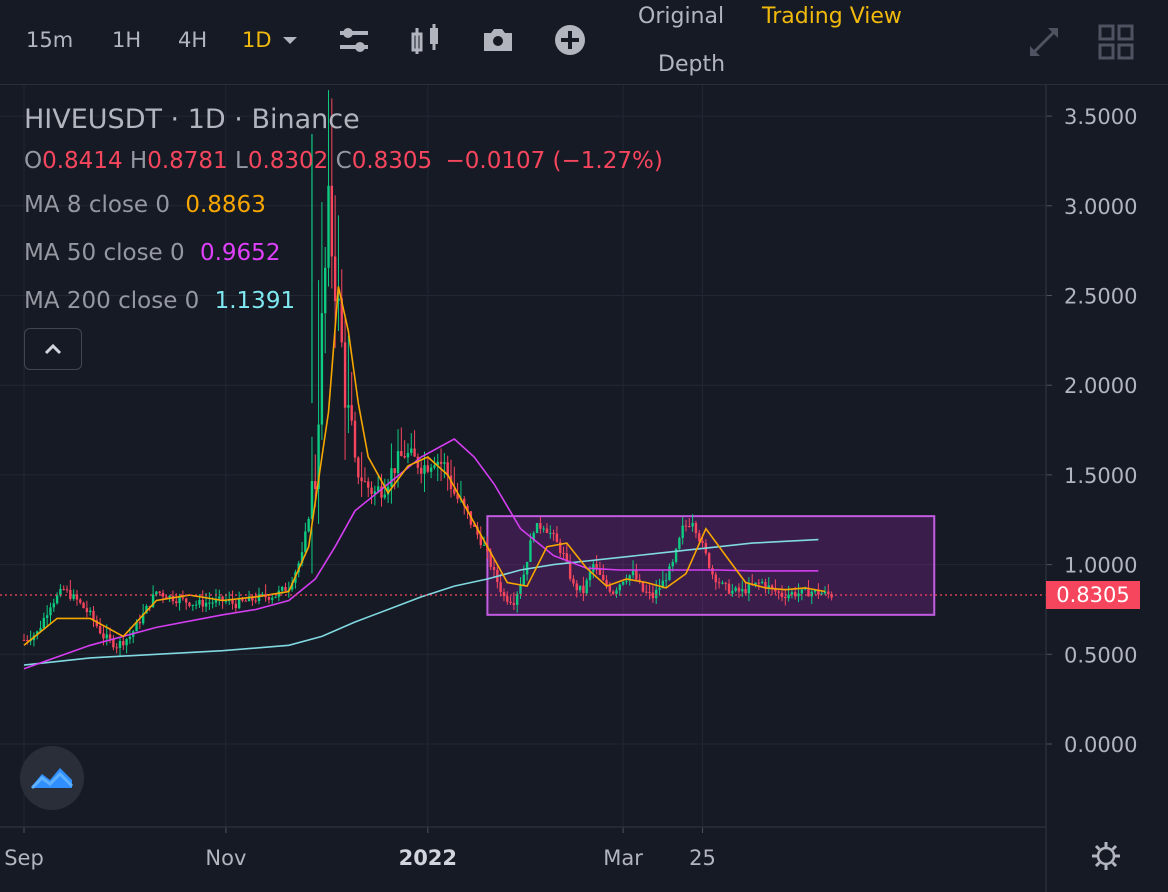  Describe the element at coordinates (681, 16) in the screenshot. I see `view-original-tab: Original` at that location.